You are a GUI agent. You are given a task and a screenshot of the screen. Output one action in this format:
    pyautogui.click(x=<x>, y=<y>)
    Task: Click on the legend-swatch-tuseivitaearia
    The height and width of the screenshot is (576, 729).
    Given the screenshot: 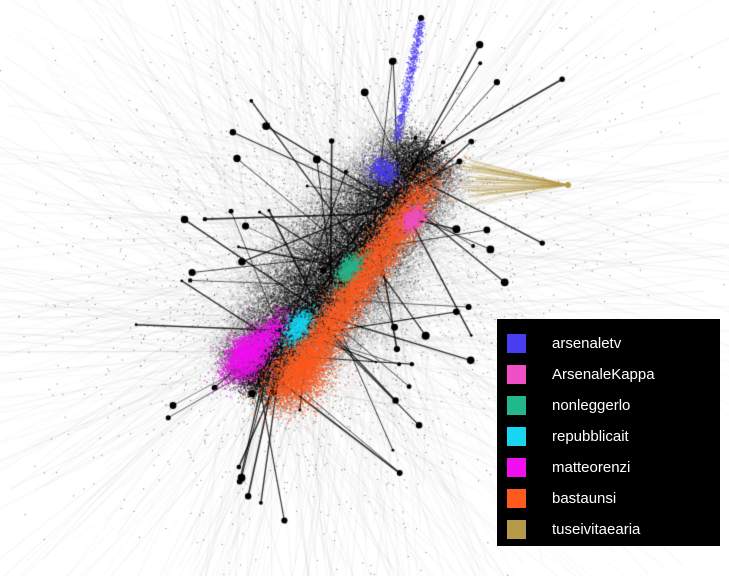 What is the action you would take?
    pyautogui.click(x=516, y=529)
    